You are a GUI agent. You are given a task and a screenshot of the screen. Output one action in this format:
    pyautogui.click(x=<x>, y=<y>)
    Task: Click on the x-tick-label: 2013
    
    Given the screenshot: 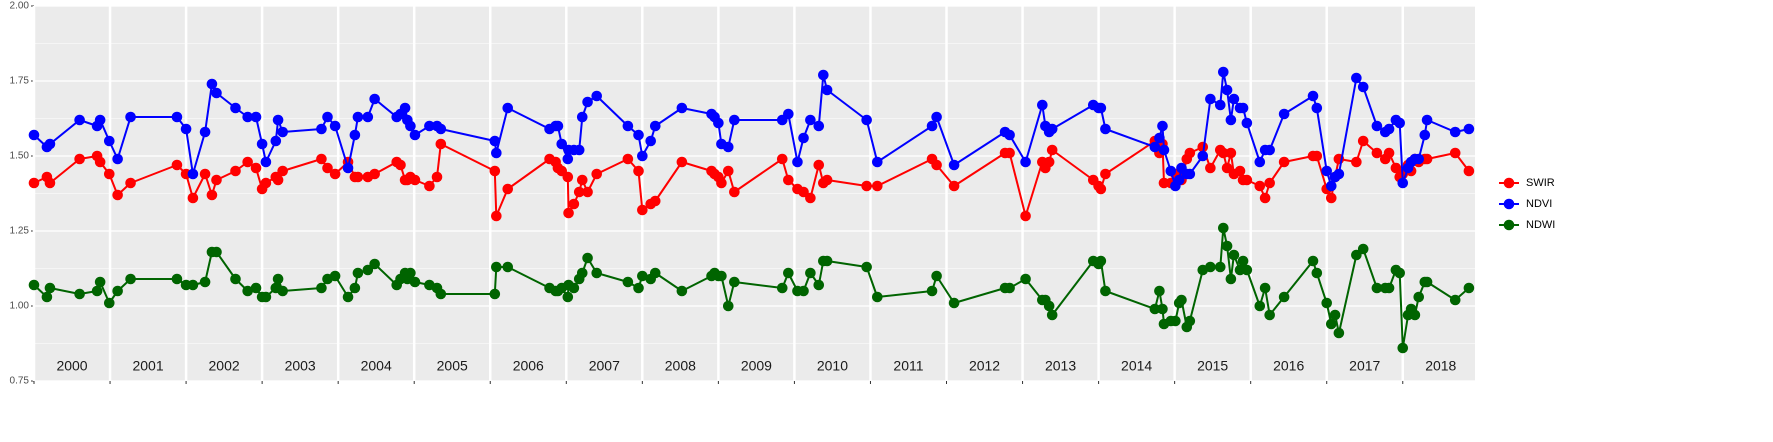 What is the action you would take?
    pyautogui.click(x=1060, y=366)
    